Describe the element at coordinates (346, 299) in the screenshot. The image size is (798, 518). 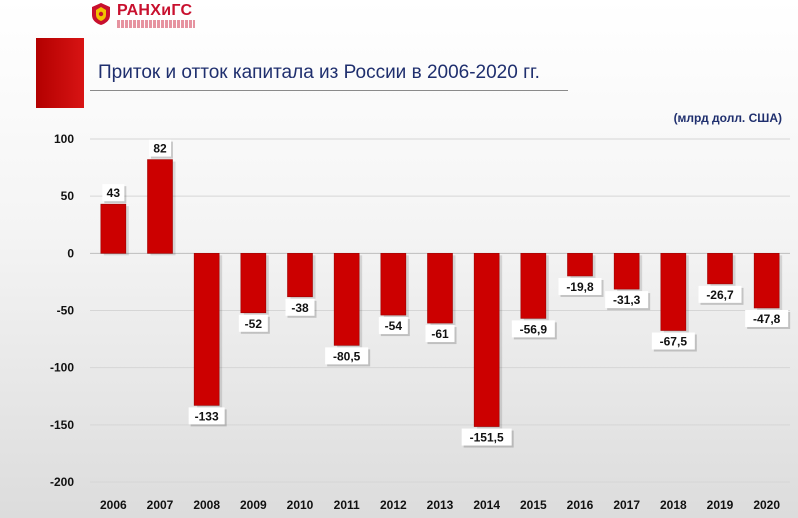
I see `bar-2011` at that location.